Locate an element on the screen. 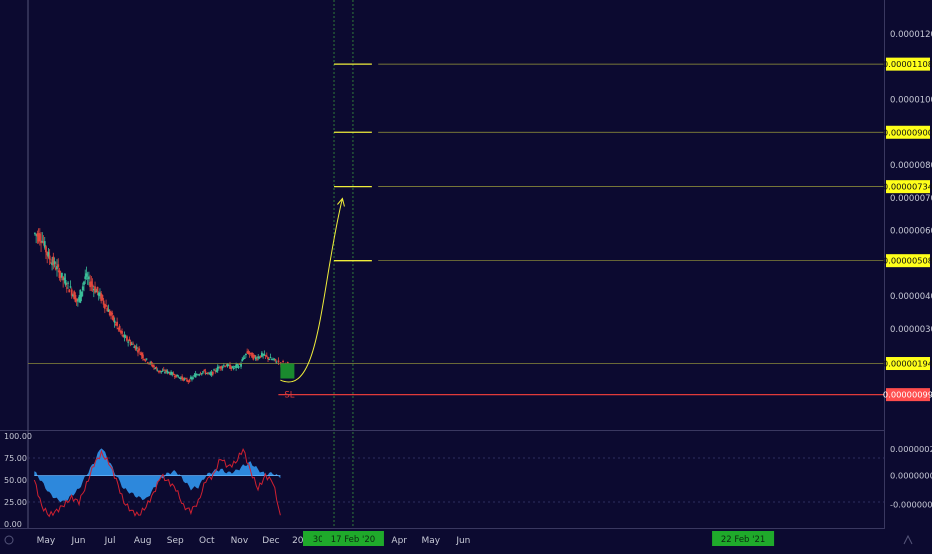 The height and width of the screenshot is (554, 932). y-tick-label: 0.00001000 is located at coordinates (911, 101).